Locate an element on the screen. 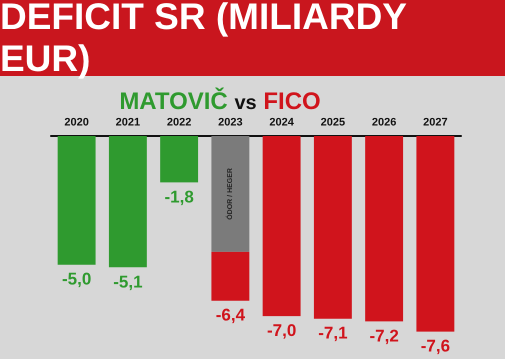 The height and width of the screenshot is (359, 505). series-label: MATOVIČ is located at coordinates (173, 101).